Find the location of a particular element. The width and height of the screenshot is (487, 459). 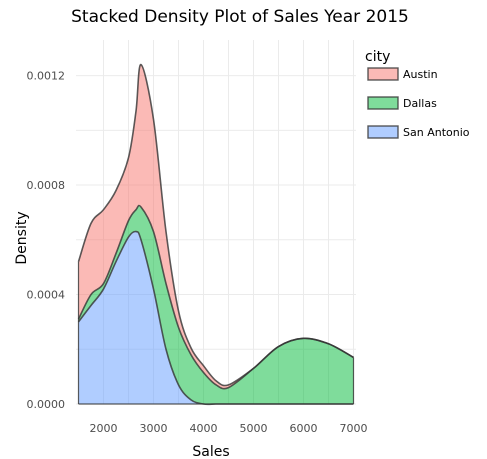

legend-key-austin is located at coordinates (383, 74).